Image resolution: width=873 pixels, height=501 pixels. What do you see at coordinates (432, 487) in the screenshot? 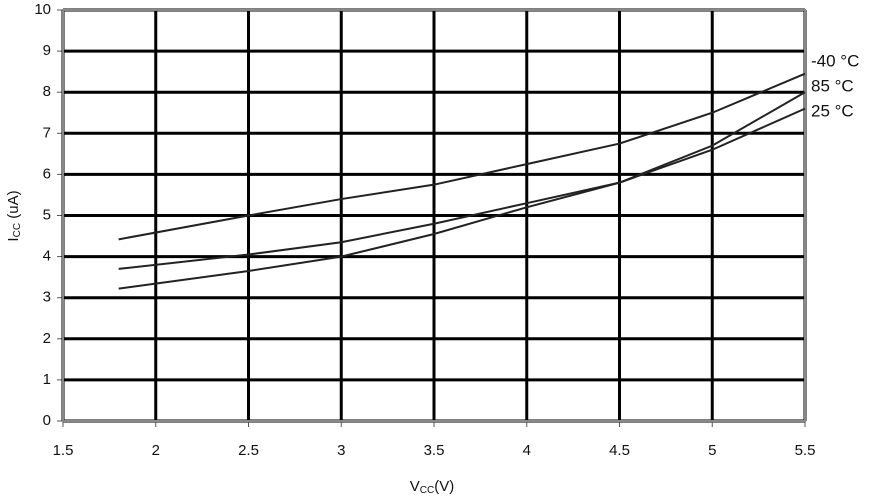
I see `x-axis-label: VCC(V)` at bounding box center [432, 487].